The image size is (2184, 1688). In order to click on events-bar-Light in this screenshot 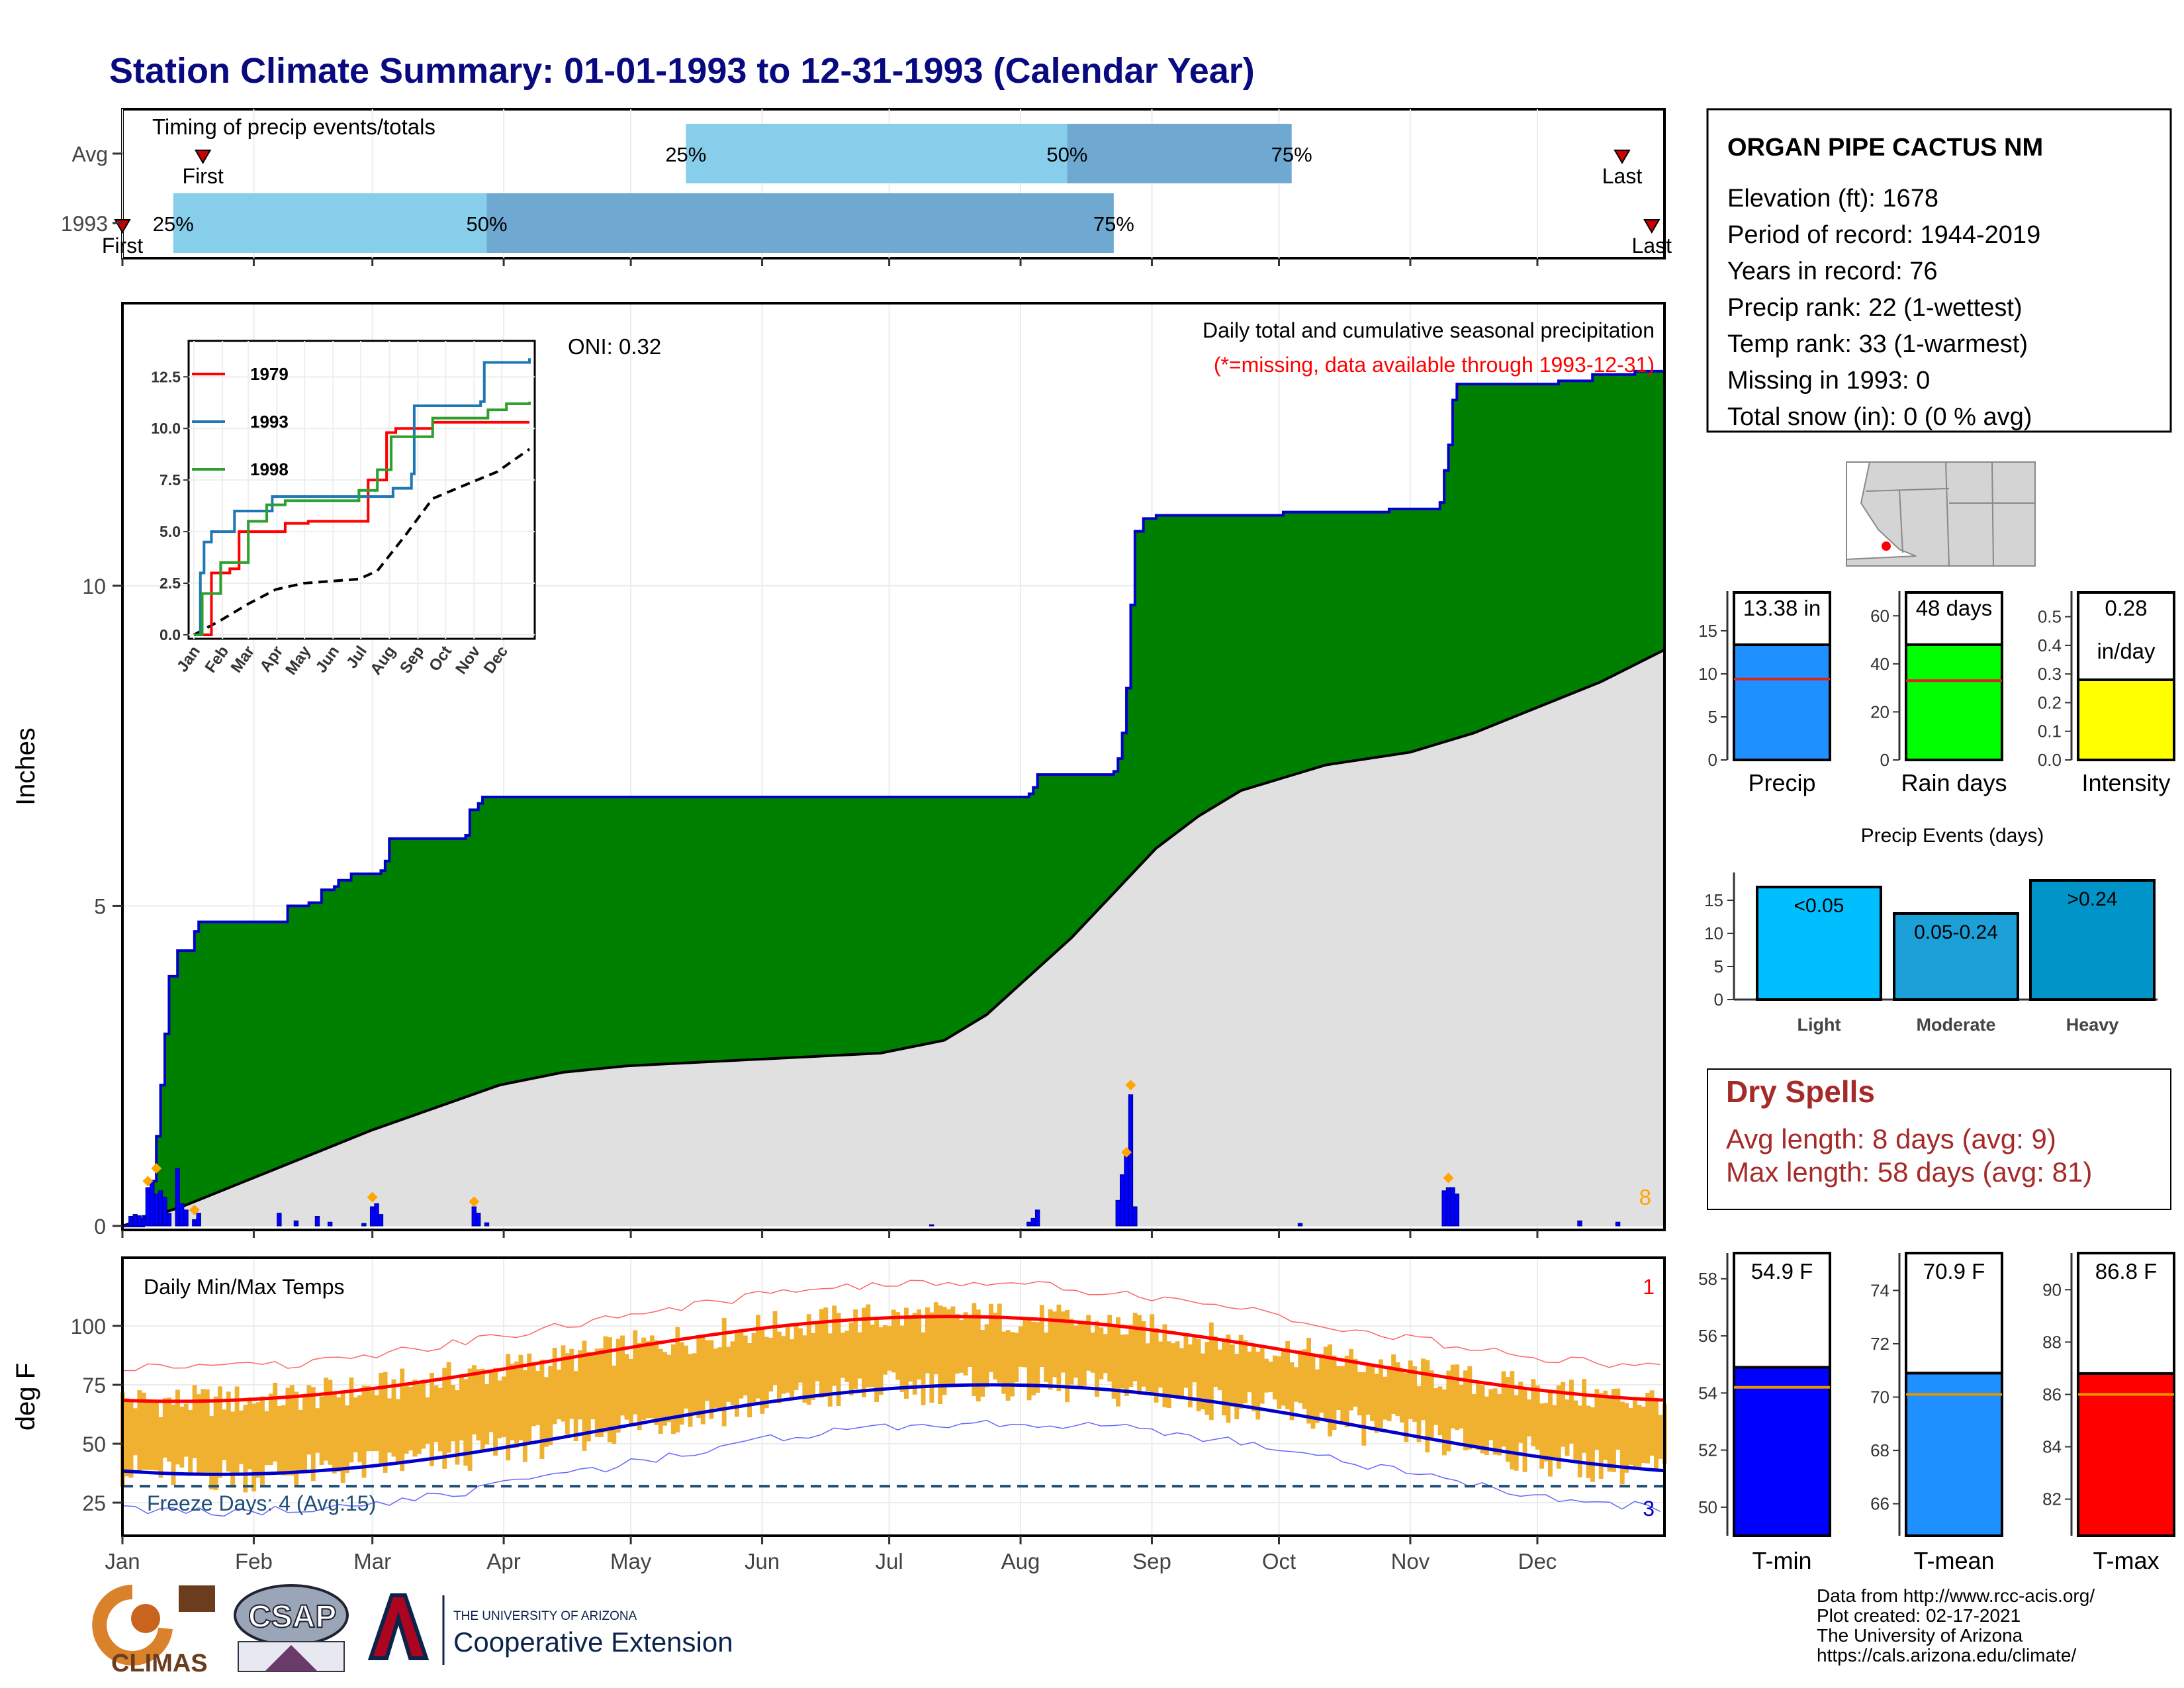, I will do `click(1819, 943)`.